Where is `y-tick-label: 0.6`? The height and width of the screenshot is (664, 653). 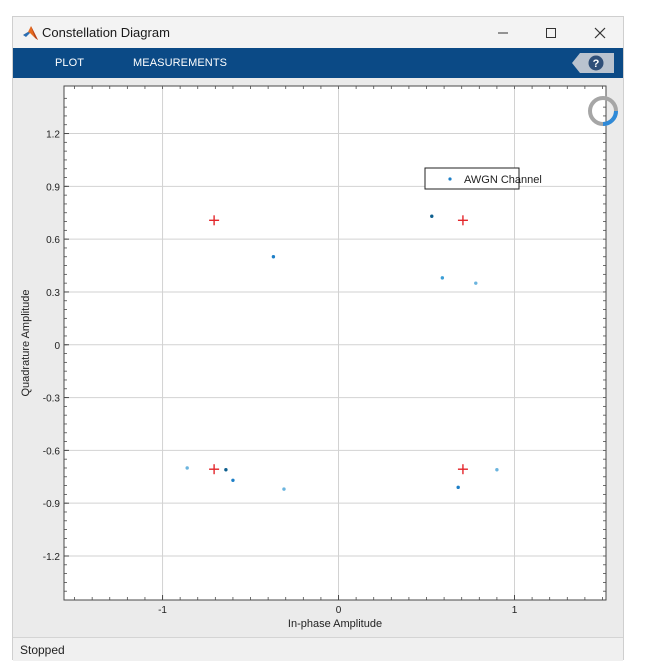 y-tick-label: 0.6 is located at coordinates (53, 240).